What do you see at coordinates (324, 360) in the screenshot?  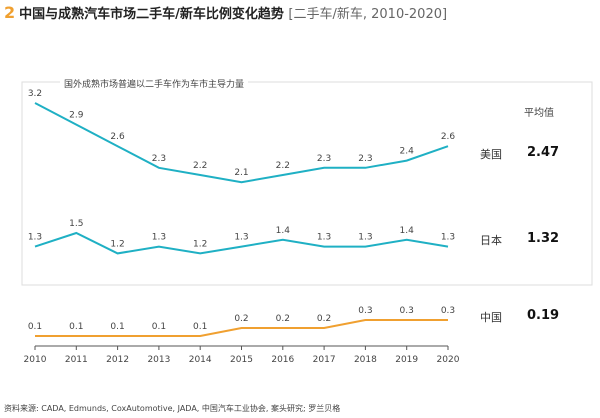 I see `x-tick-label: 2017` at bounding box center [324, 360].